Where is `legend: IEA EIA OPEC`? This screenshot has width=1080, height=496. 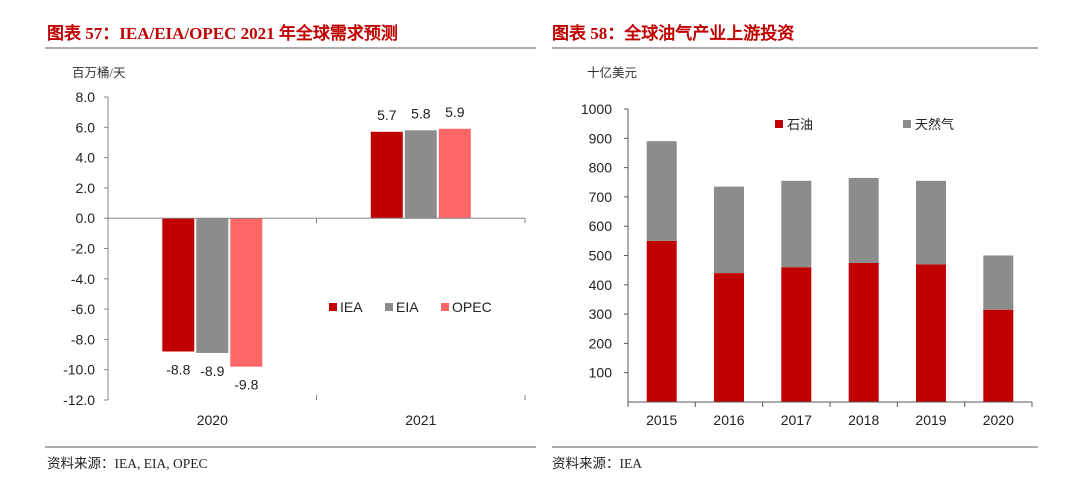
legend: IEA EIA OPEC is located at coordinates (410, 307).